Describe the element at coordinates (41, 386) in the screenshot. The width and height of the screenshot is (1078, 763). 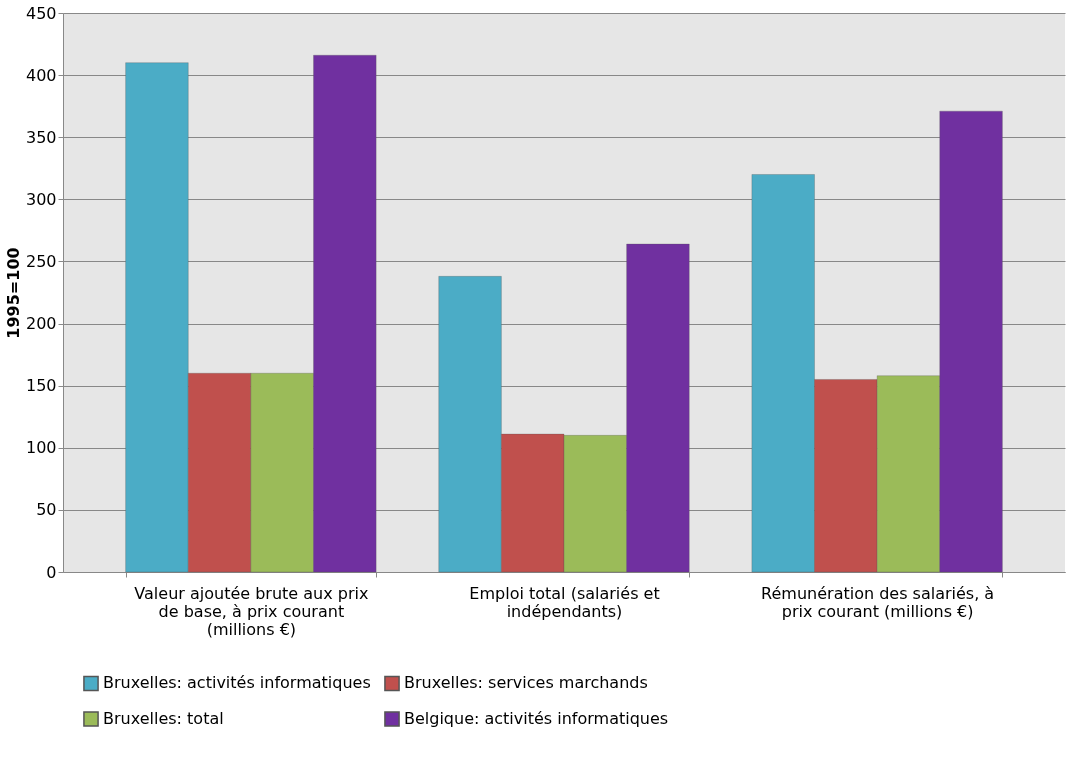
I see `y-tick-label: 150` at that location.